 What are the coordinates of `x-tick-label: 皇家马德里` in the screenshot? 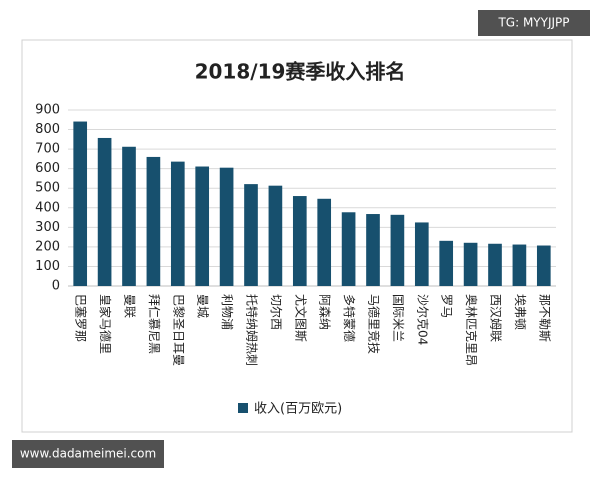 It's located at (105, 324).